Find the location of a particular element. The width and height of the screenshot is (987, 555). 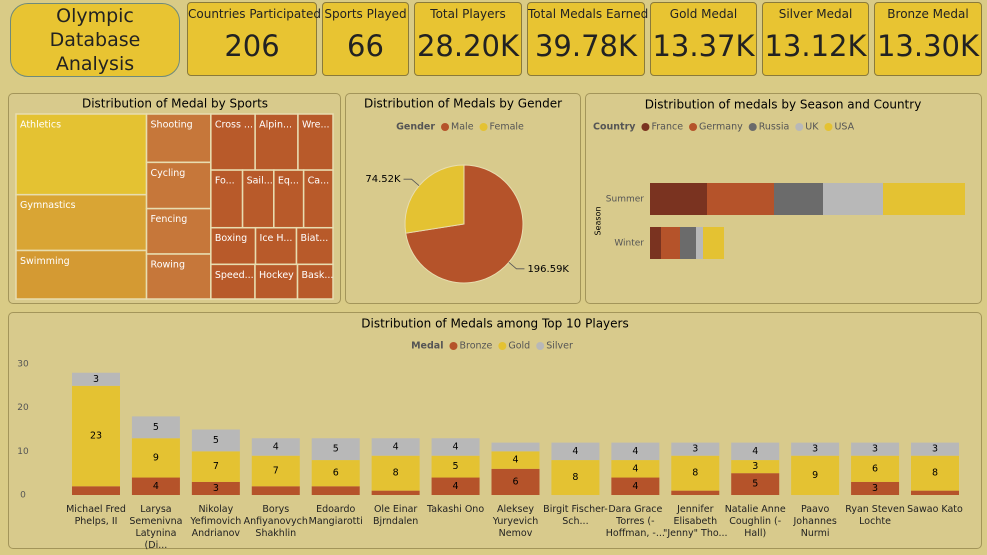

treemap-label: Swimming is located at coordinates (45, 261).